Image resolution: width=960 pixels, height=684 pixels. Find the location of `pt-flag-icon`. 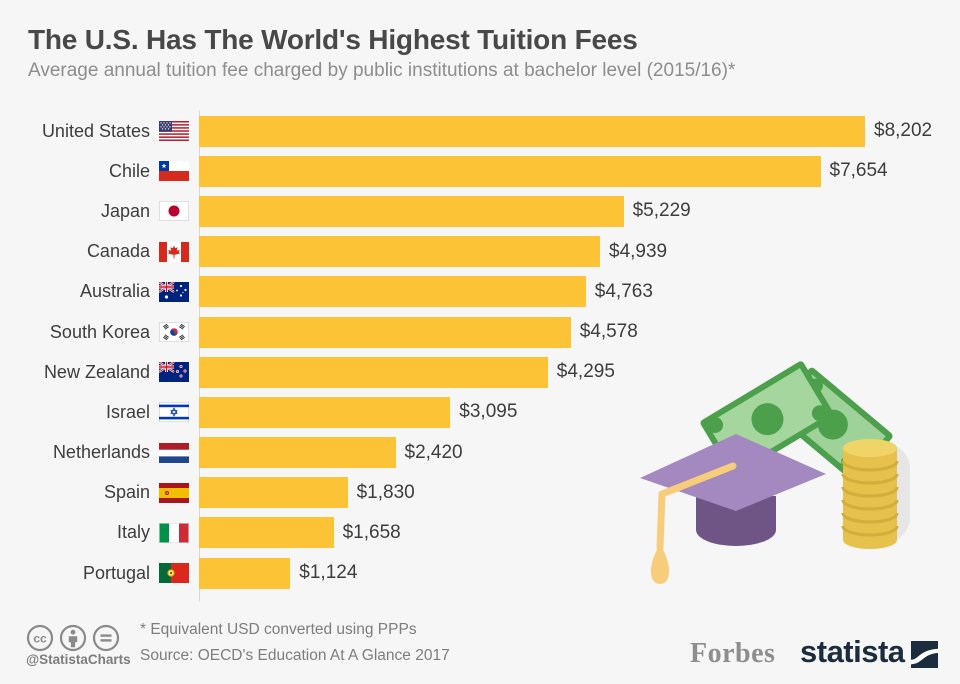

pt-flag-icon is located at coordinates (174, 573).